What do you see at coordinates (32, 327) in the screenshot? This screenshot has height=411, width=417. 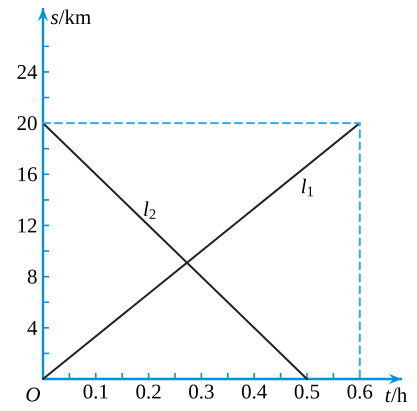 I see `y-tick-label: 4` at bounding box center [32, 327].